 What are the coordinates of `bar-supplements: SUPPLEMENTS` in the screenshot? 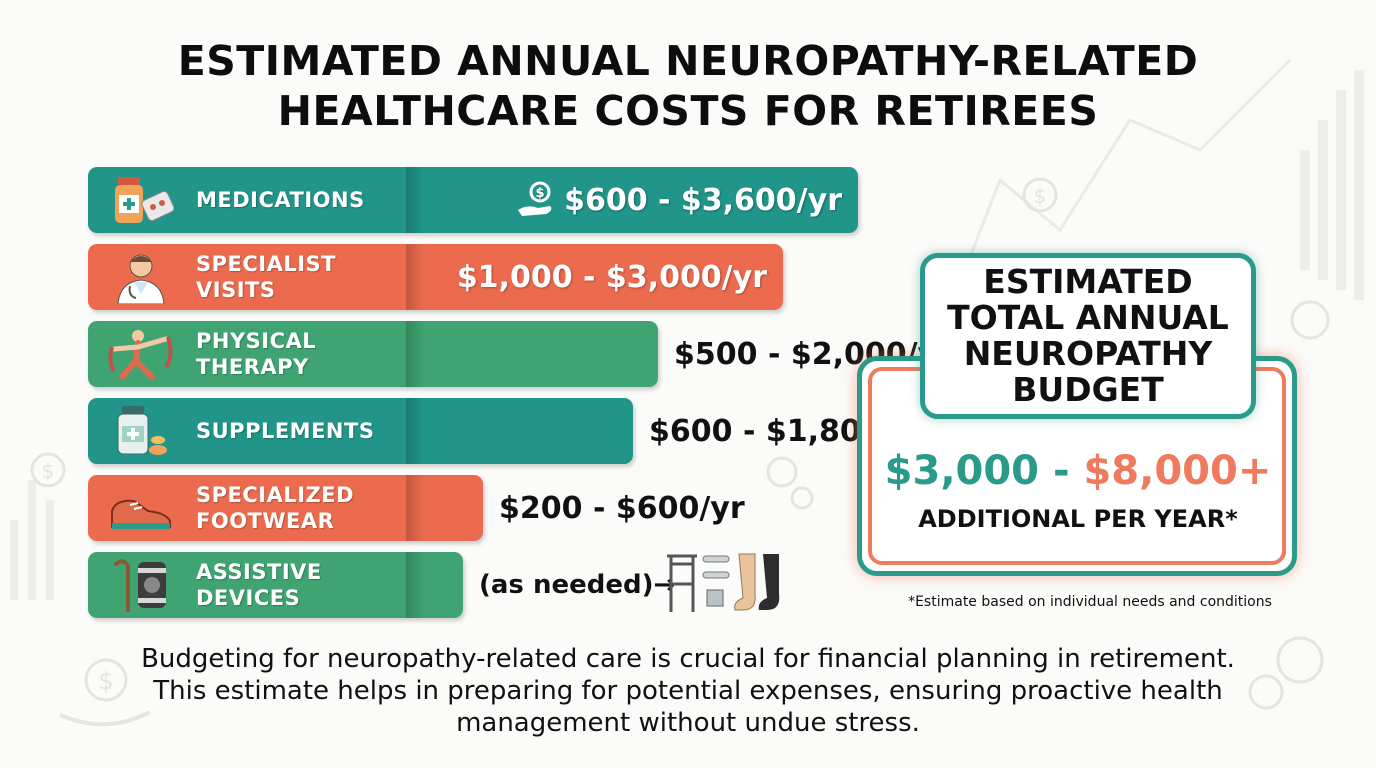 It's located at (360, 431).